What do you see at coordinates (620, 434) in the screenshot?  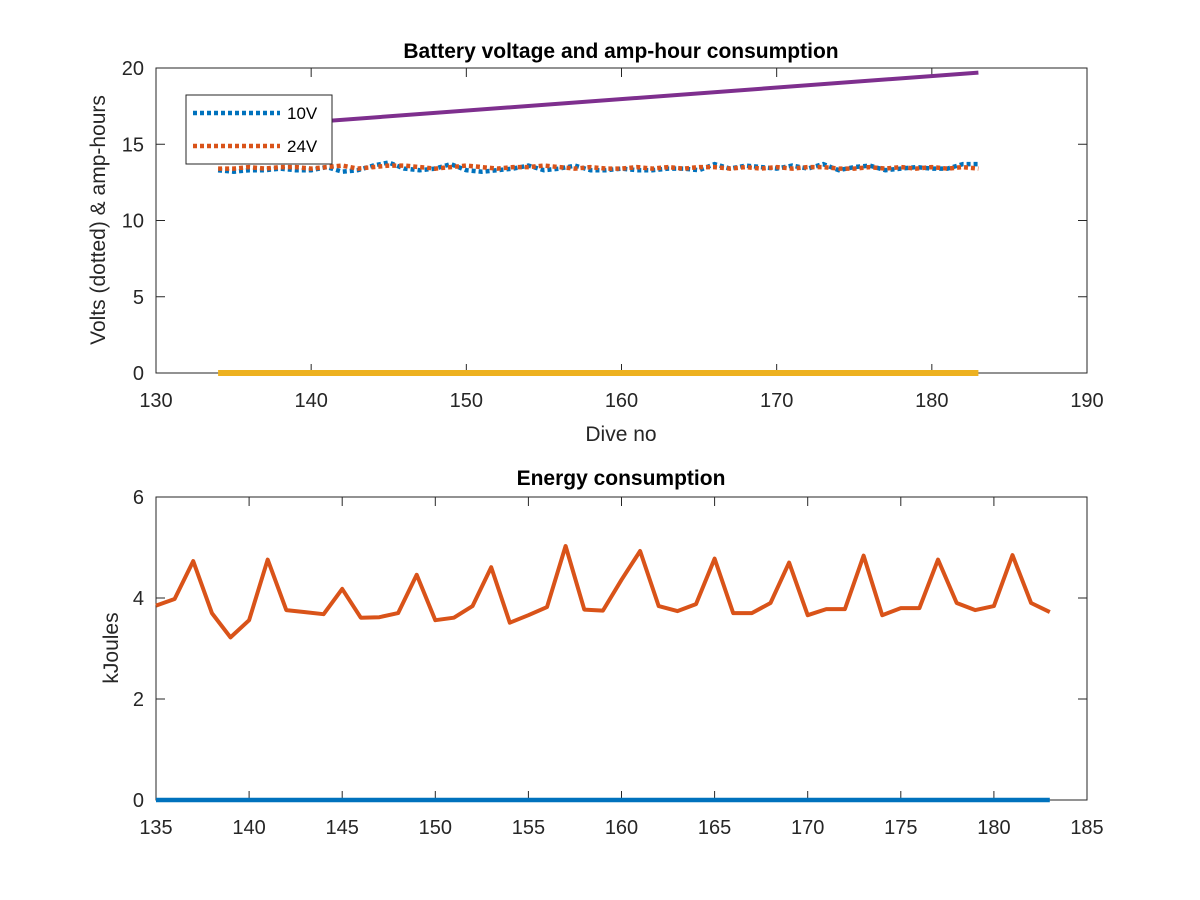 I see `chart1-x-axis-label: Dive no` at bounding box center [620, 434].